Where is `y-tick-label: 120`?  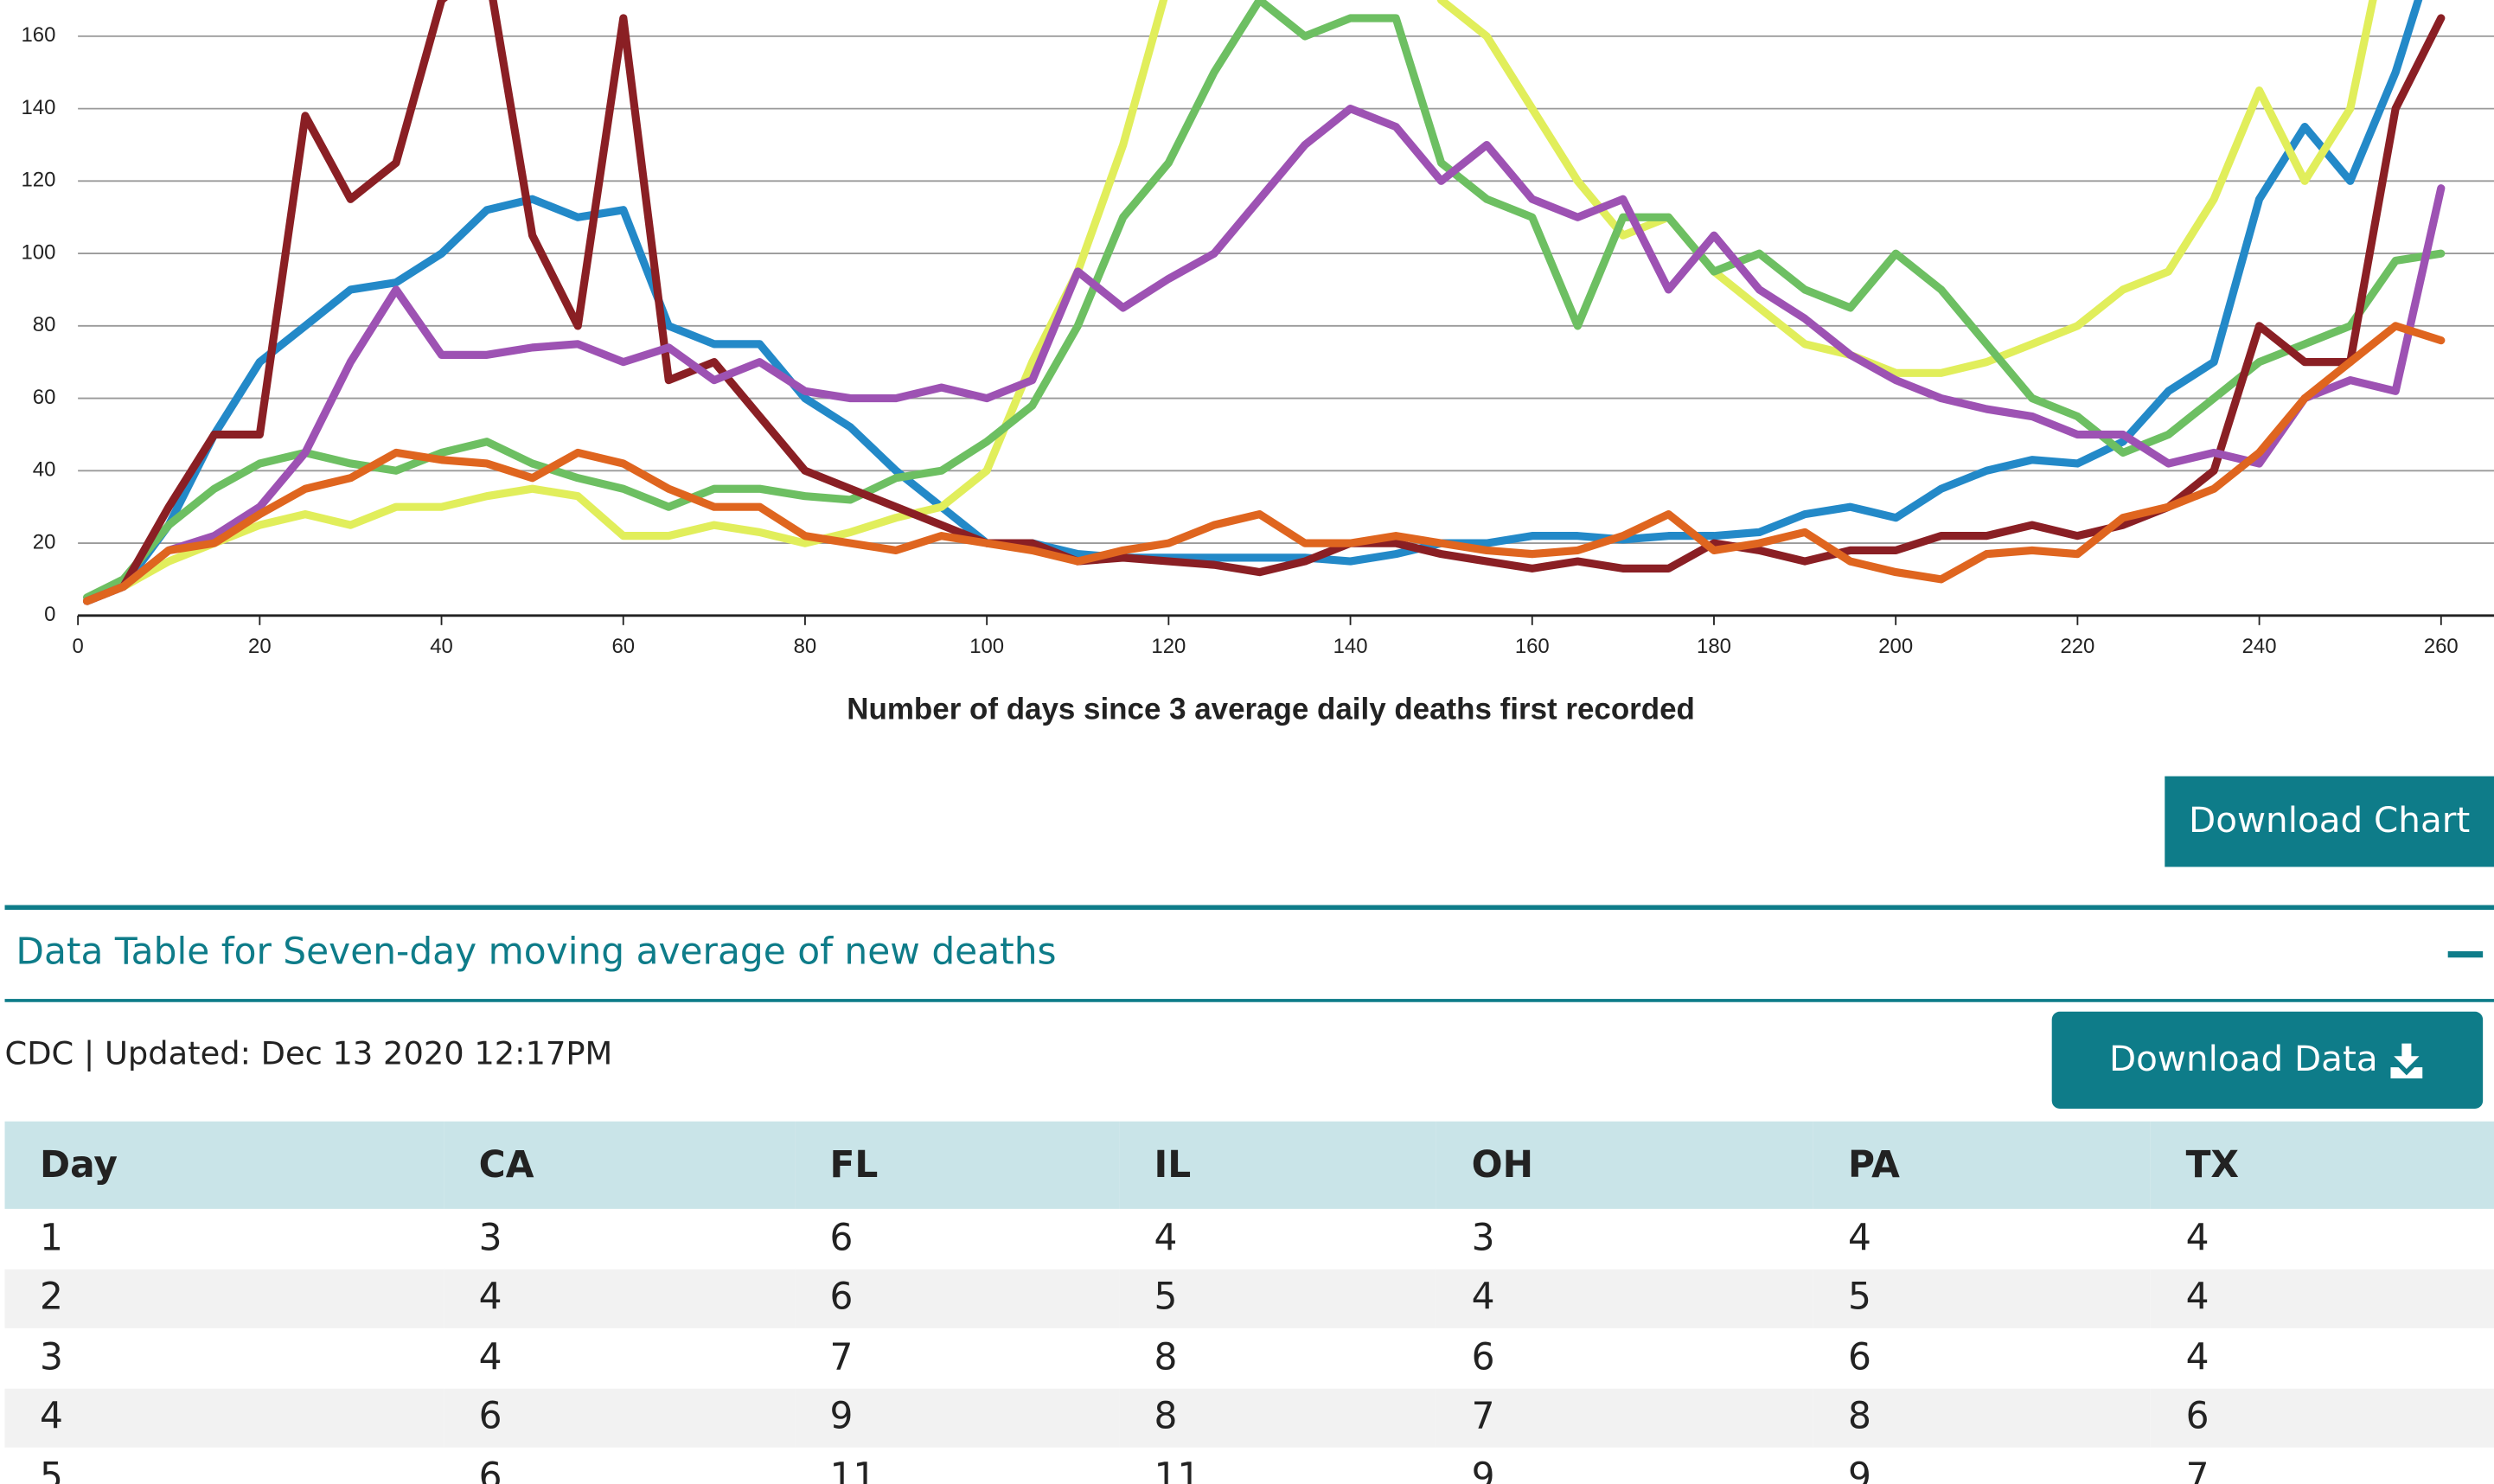
y-tick-label: 120 is located at coordinates (38, 181).